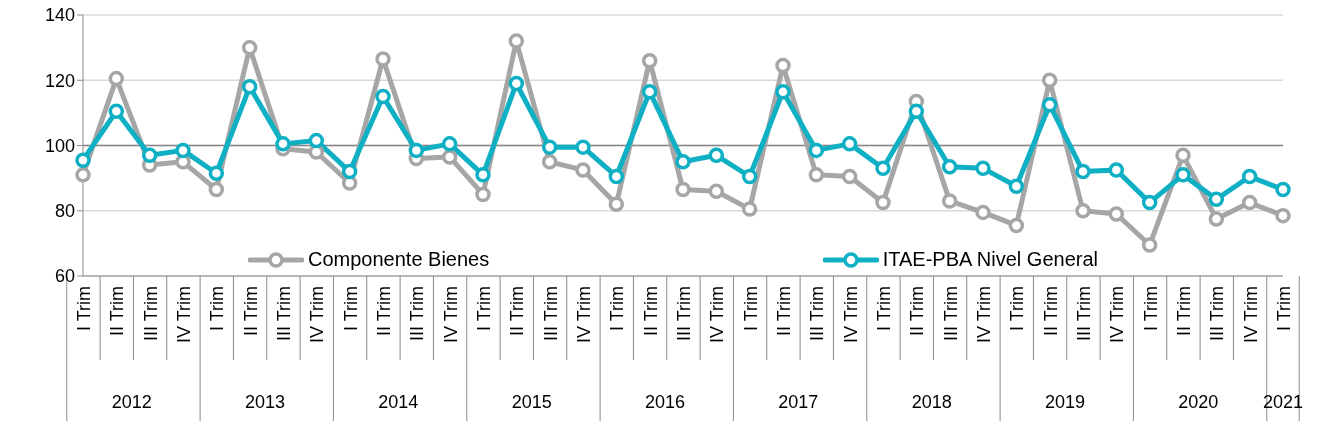 The height and width of the screenshot is (425, 1319). I want to click on text: 2014, so click(398, 402).